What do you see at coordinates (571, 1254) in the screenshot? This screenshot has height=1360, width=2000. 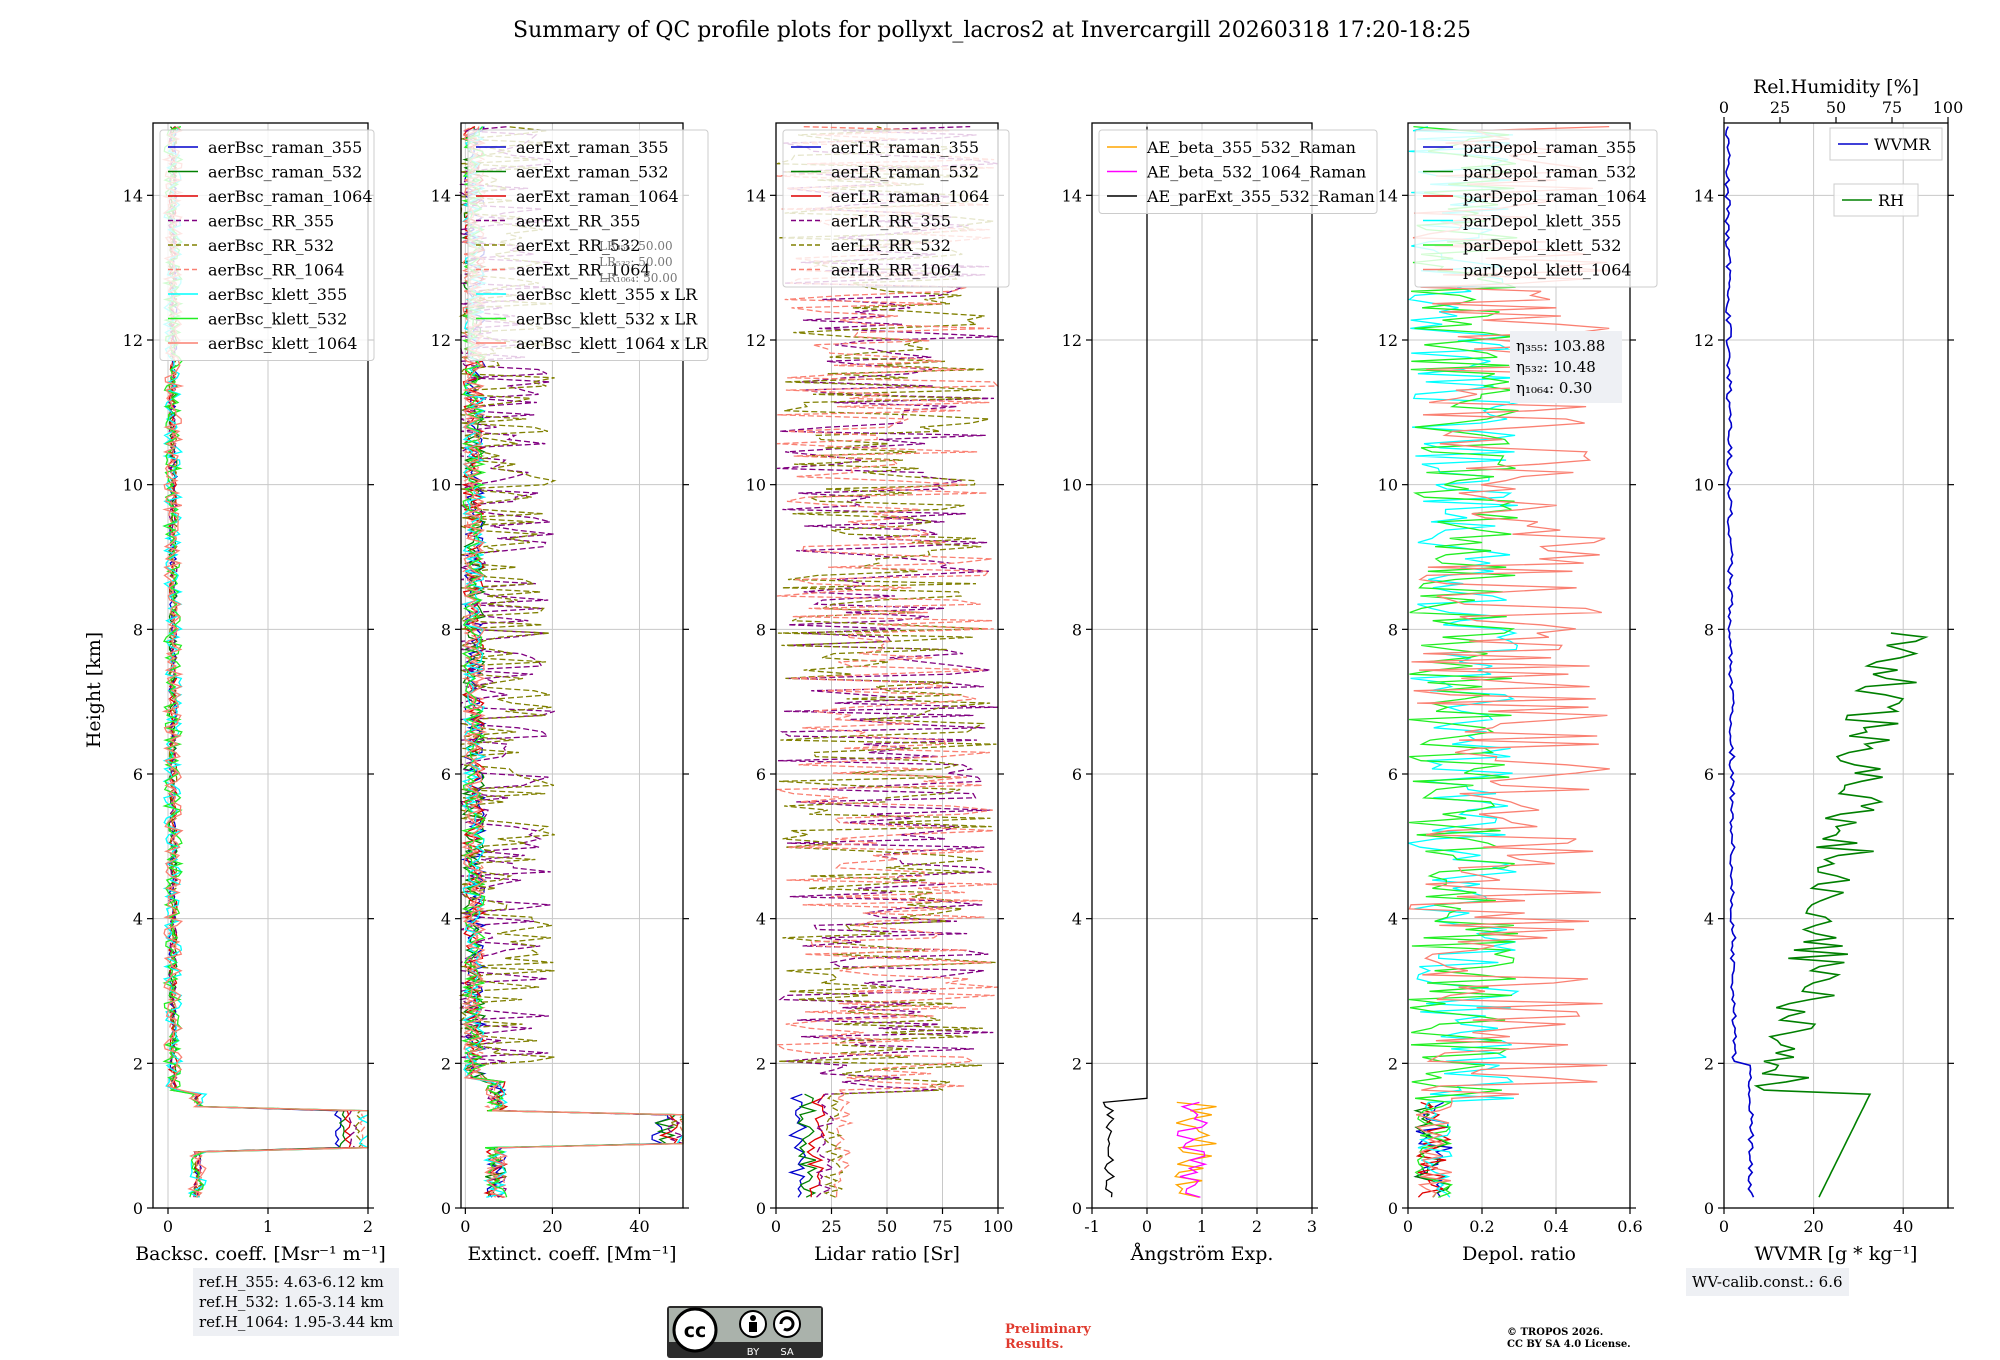 I see `extinction-x-axis-label: Extinct. coeff. [Mm⁻¹]` at bounding box center [571, 1254].